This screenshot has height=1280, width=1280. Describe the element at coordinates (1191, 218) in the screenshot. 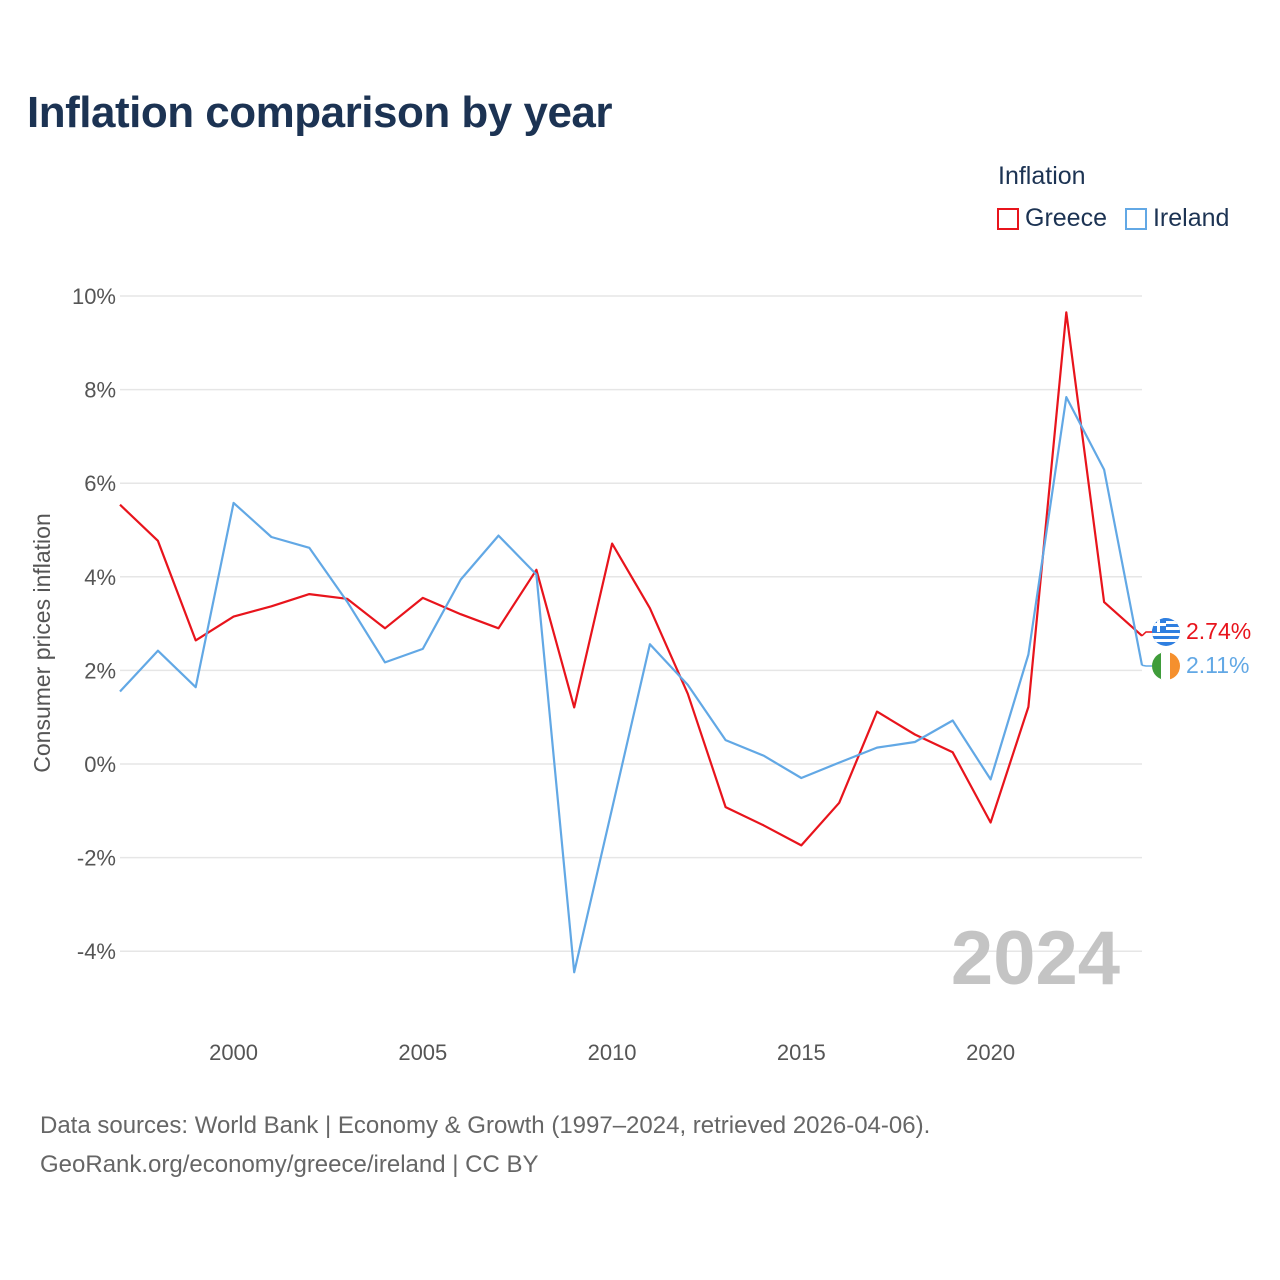

I see `legend-label-ireland: Ireland` at that location.